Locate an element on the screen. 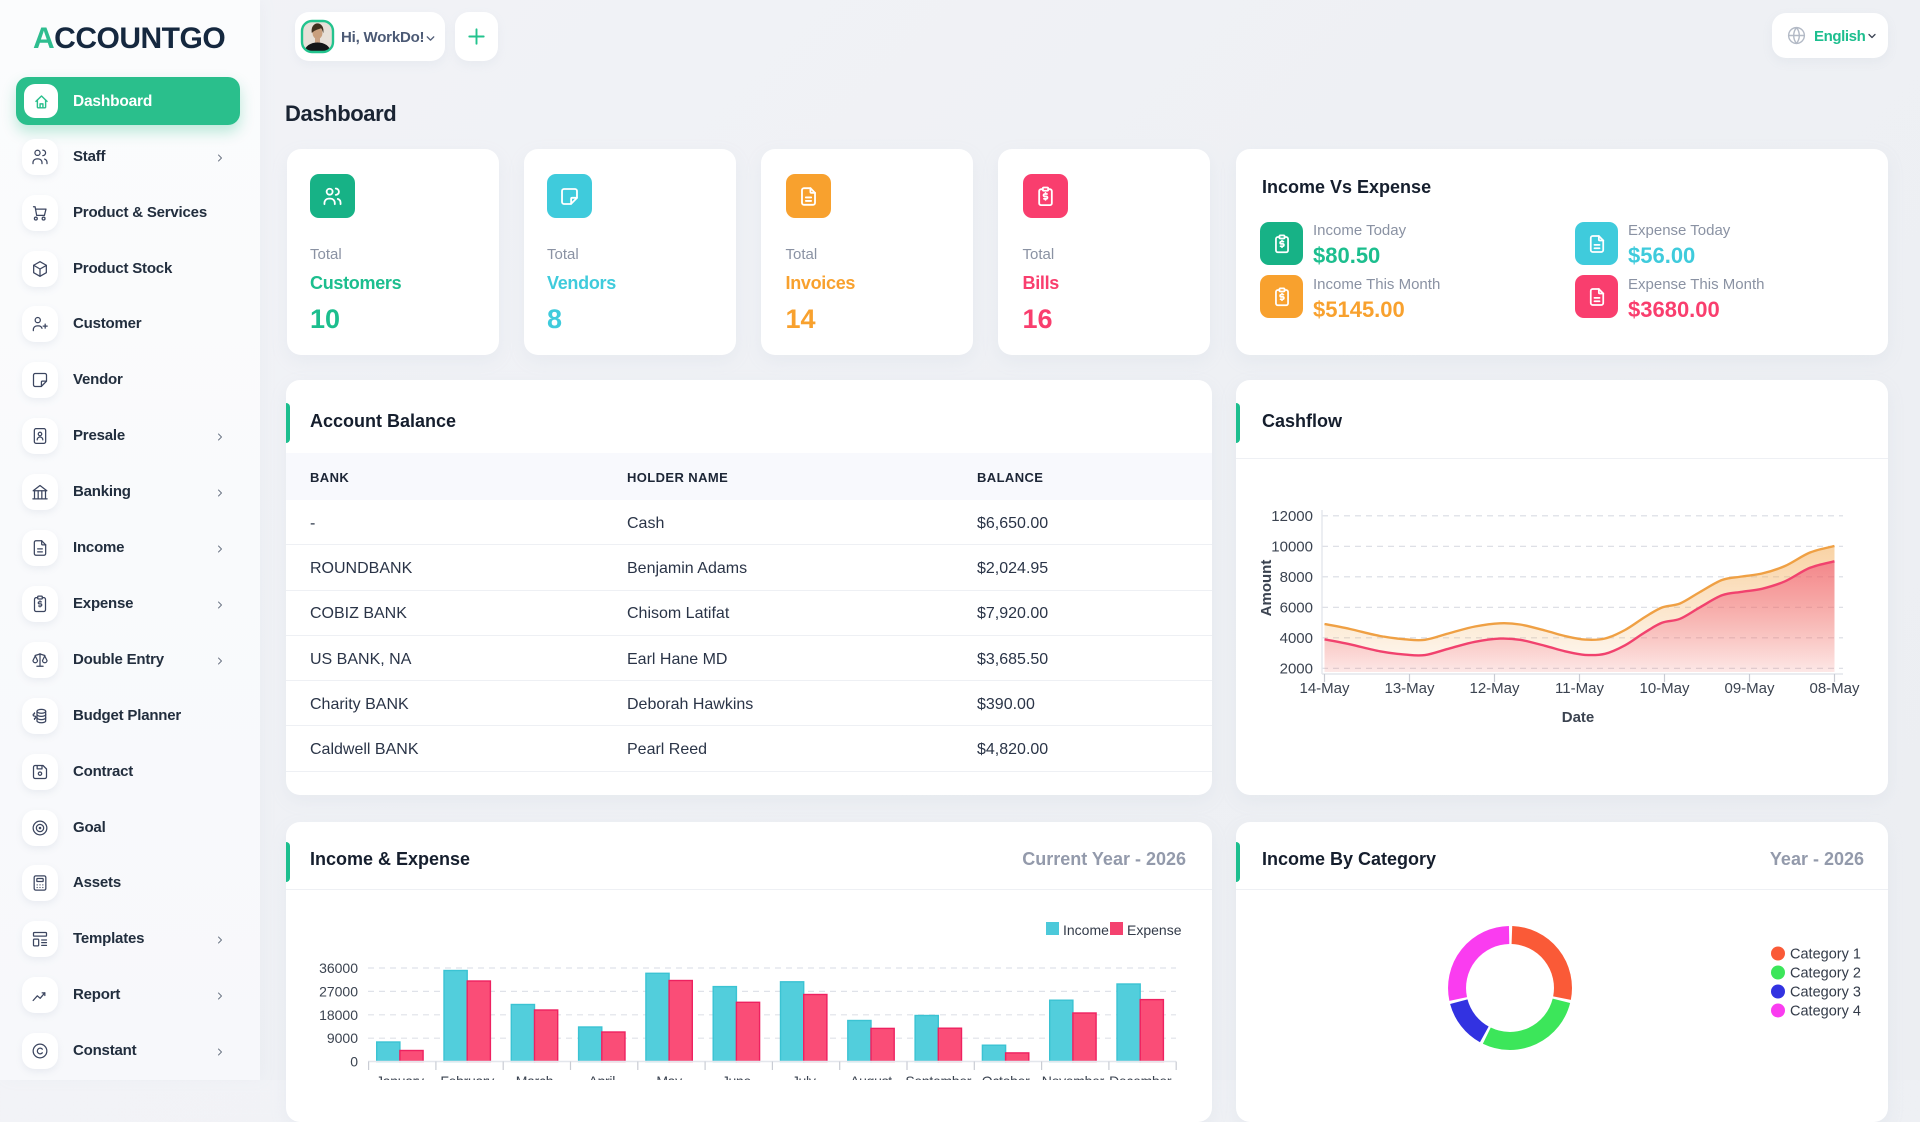 Image resolution: width=1920 pixels, height=1122 pixels. svg-text: Amount is located at coordinates (1266, 588).